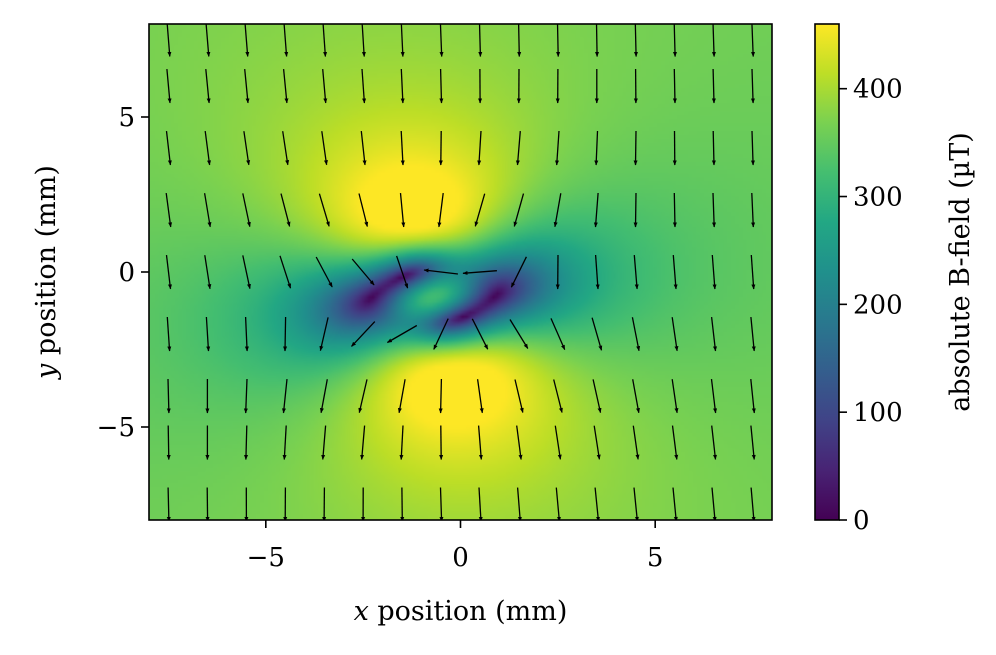 Image resolution: width=996 pixels, height=655 pixels. What do you see at coordinates (861, 521) in the screenshot?
I see `colorbar-tick-label: 0` at bounding box center [861, 521].